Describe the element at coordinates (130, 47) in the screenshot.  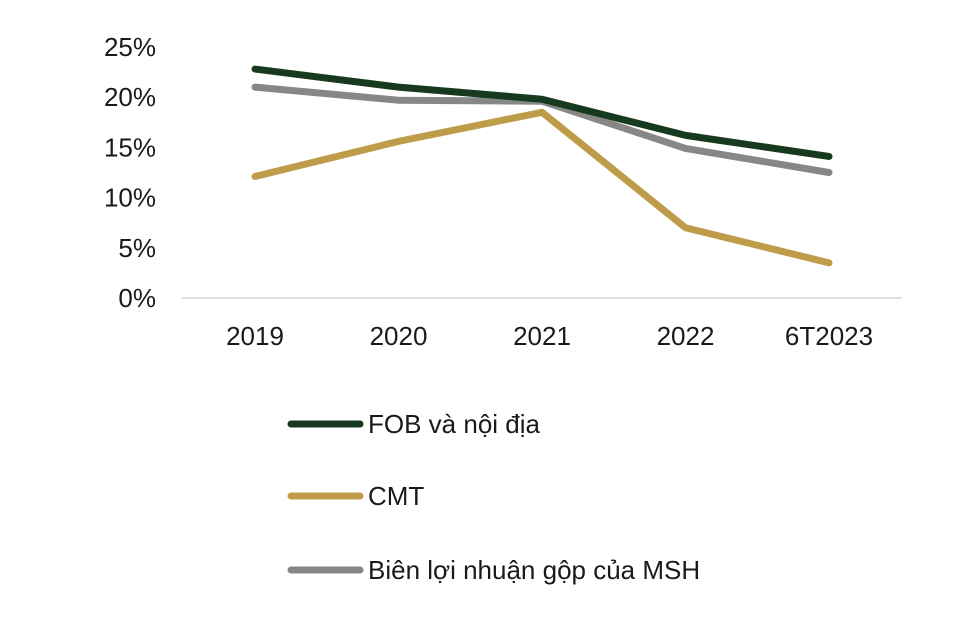
I see `y-tick-label: 25%` at that location.